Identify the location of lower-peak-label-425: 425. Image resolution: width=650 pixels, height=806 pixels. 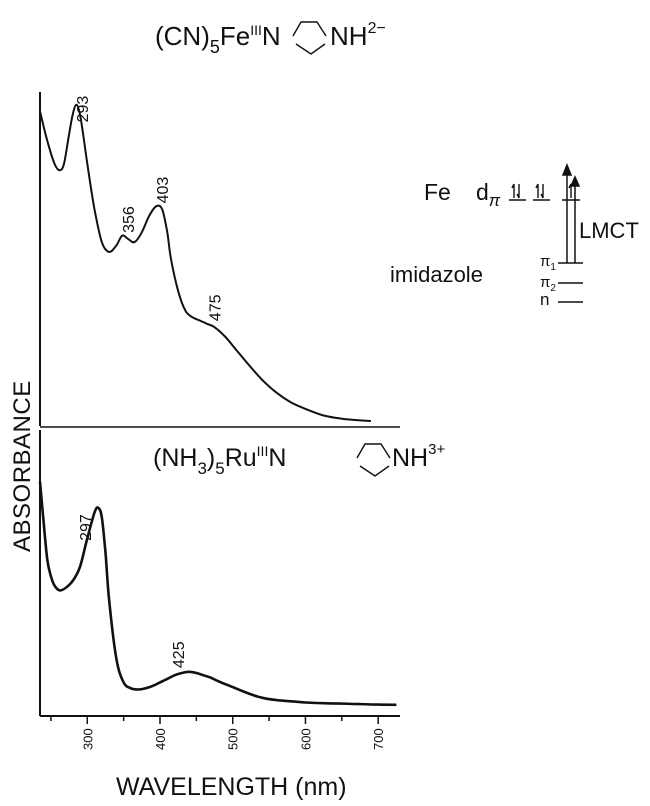
(179, 654).